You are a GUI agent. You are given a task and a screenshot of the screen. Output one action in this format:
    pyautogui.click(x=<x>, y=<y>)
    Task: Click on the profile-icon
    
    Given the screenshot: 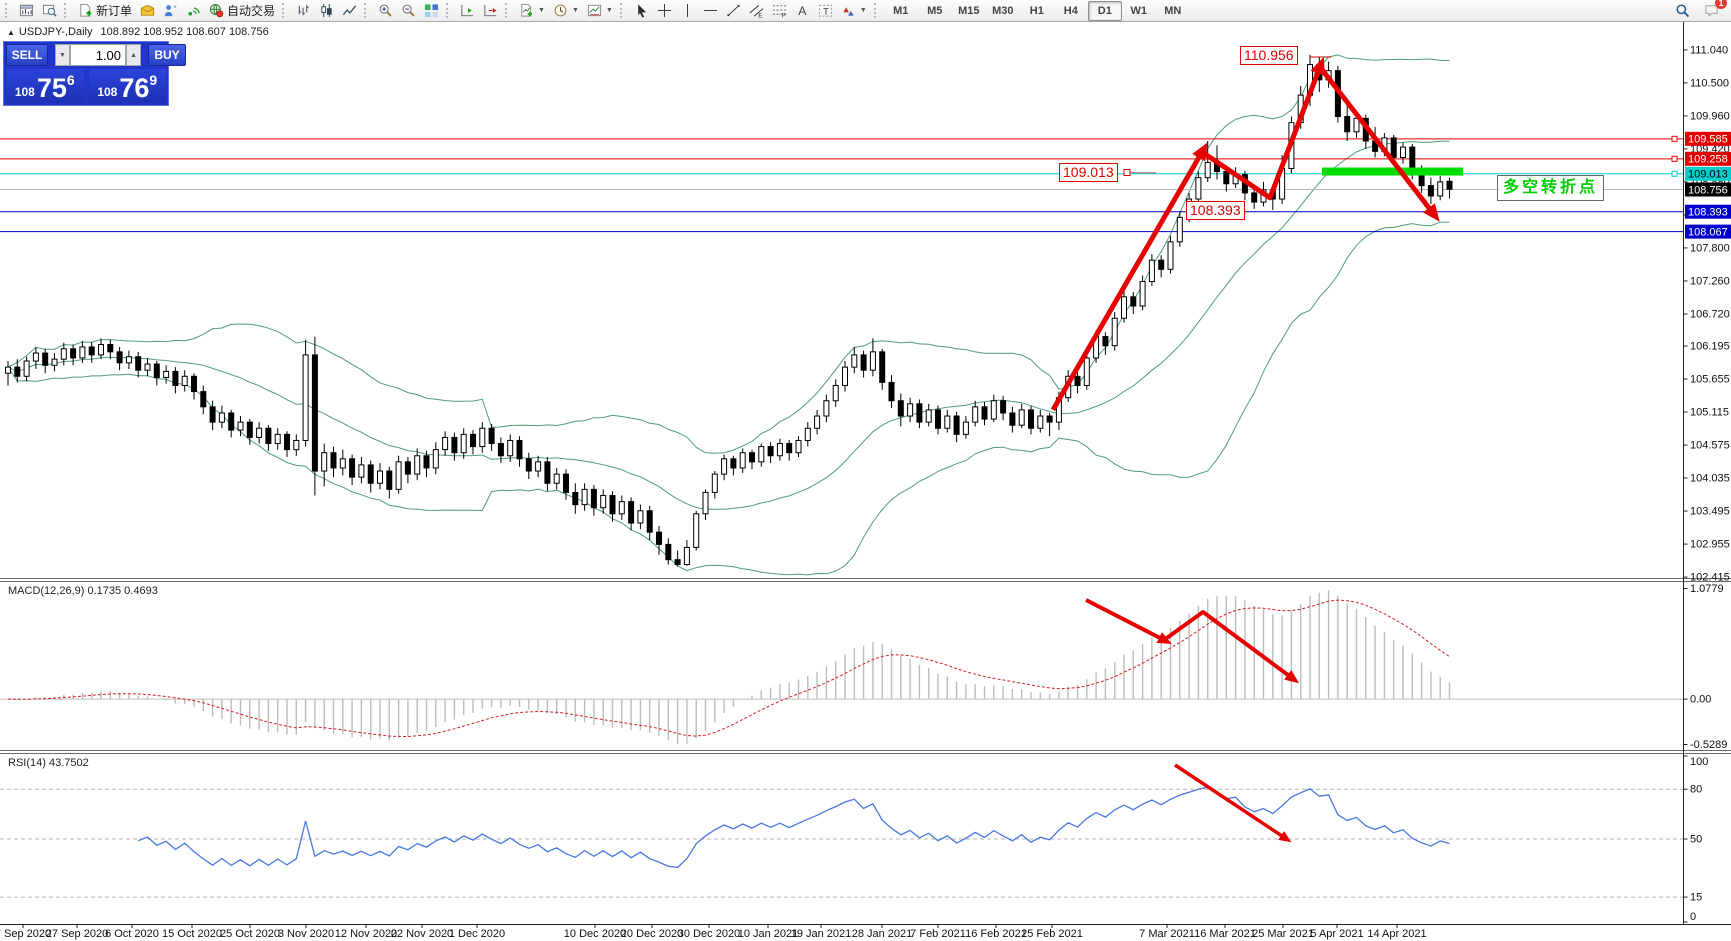 What is the action you would take?
    pyautogui.click(x=170, y=11)
    